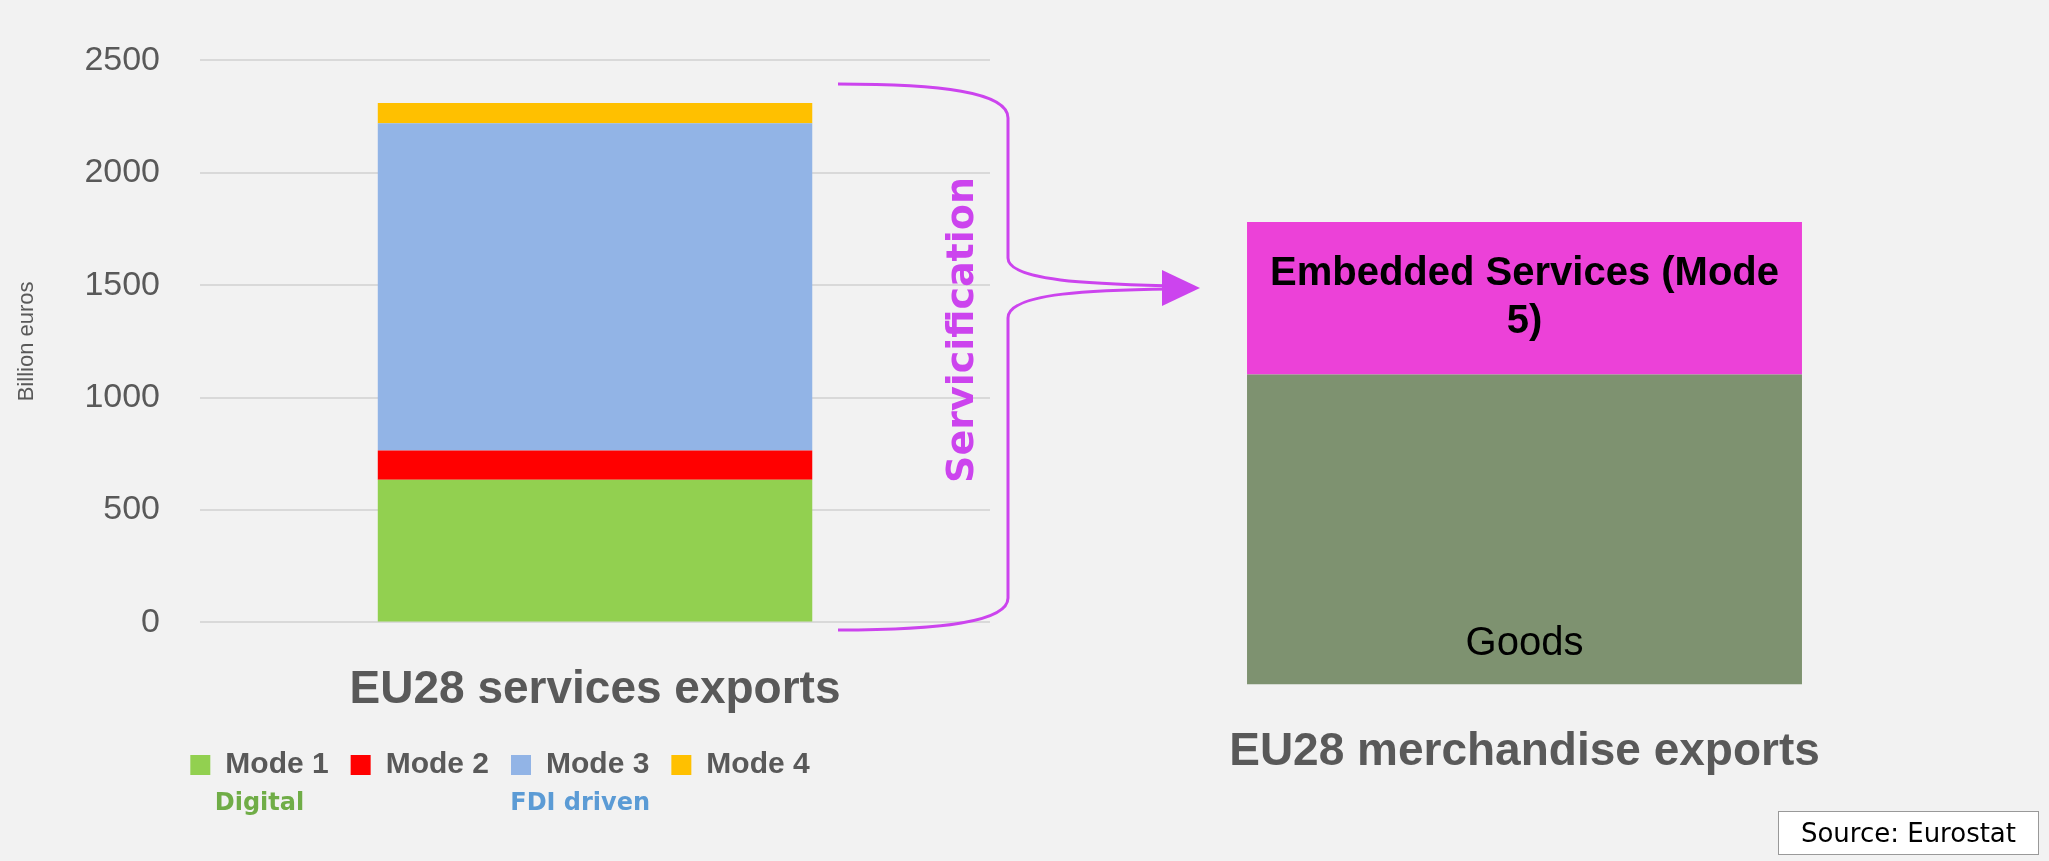  I want to click on legend-label: Mode 1, so click(277, 763).